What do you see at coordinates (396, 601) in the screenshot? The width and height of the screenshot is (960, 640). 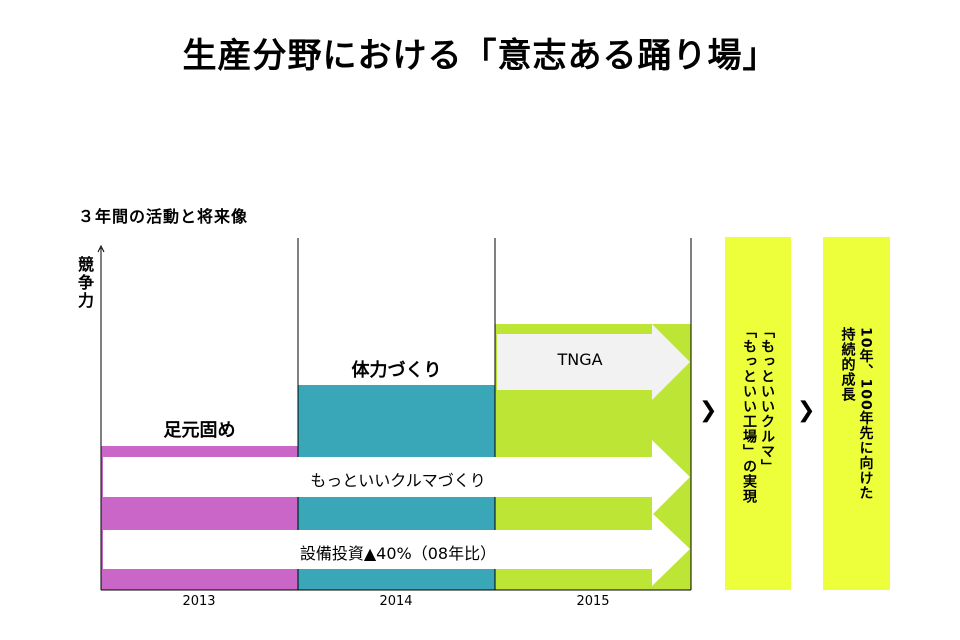 I see `year-2014: 2014` at bounding box center [396, 601].